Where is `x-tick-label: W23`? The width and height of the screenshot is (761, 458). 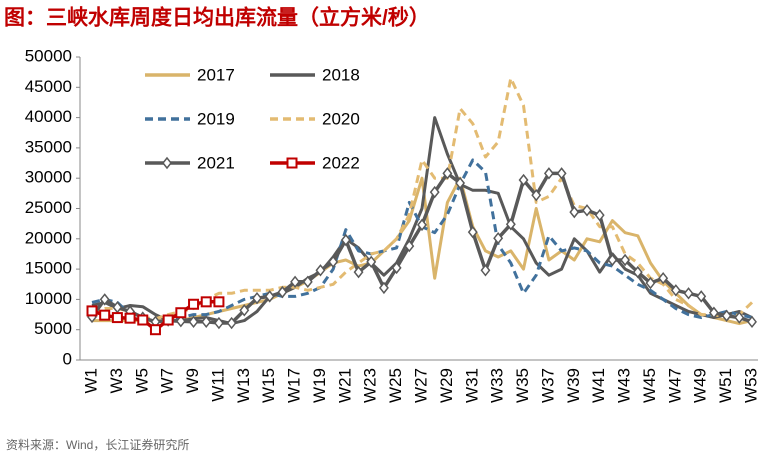 x-tick-label: W23 is located at coordinates (370, 385).